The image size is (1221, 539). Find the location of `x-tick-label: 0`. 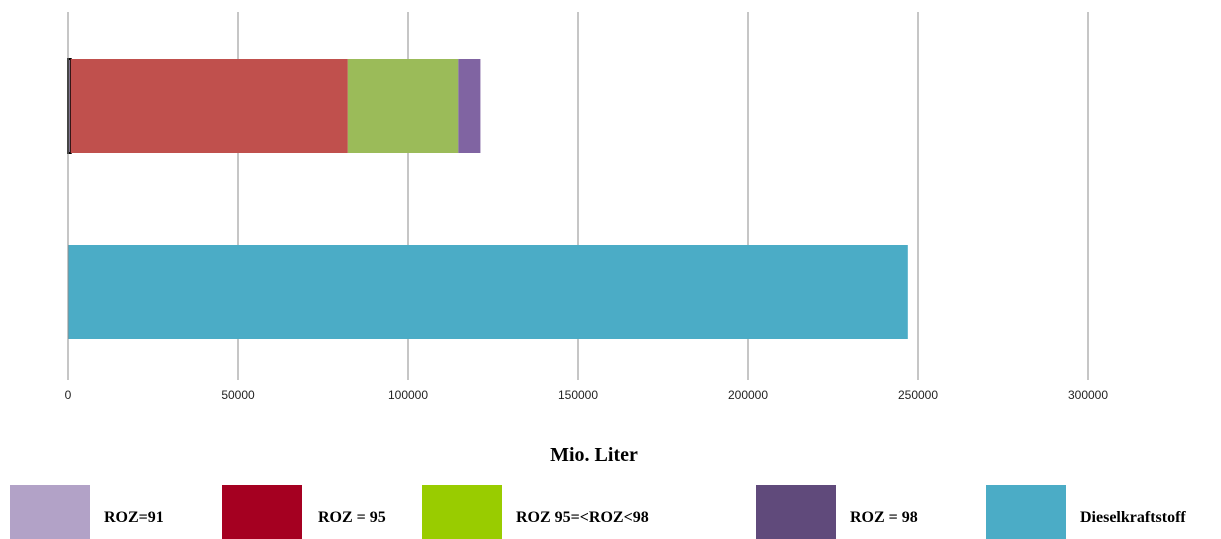

x-tick-label: 0 is located at coordinates (68, 395).